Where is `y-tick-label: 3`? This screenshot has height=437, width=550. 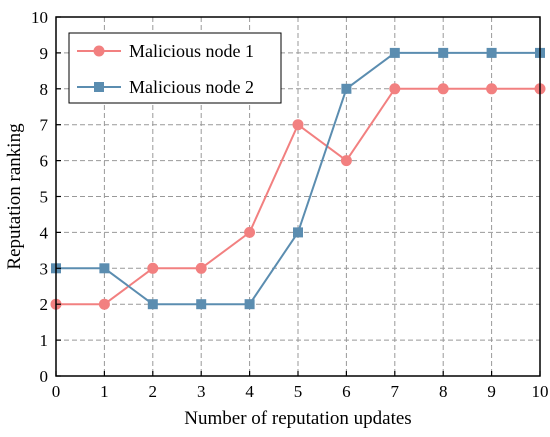 y-tick-label: 3 is located at coordinates (44, 268).